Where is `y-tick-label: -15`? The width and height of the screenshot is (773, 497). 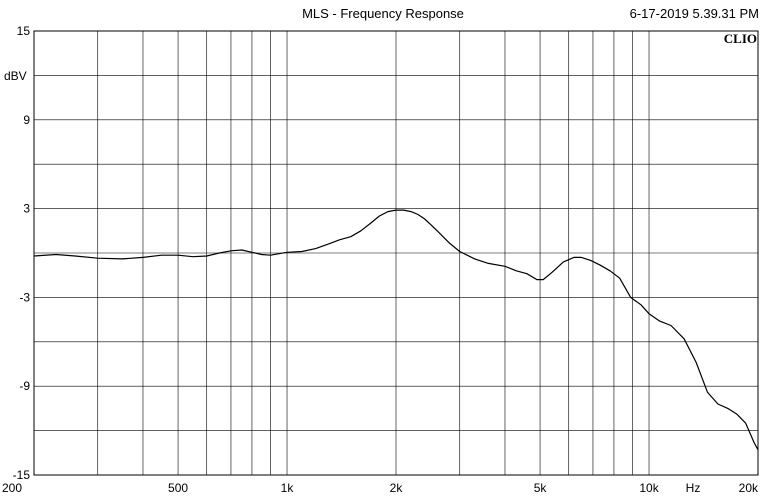 y-tick-label: -15 is located at coordinates (22, 475).